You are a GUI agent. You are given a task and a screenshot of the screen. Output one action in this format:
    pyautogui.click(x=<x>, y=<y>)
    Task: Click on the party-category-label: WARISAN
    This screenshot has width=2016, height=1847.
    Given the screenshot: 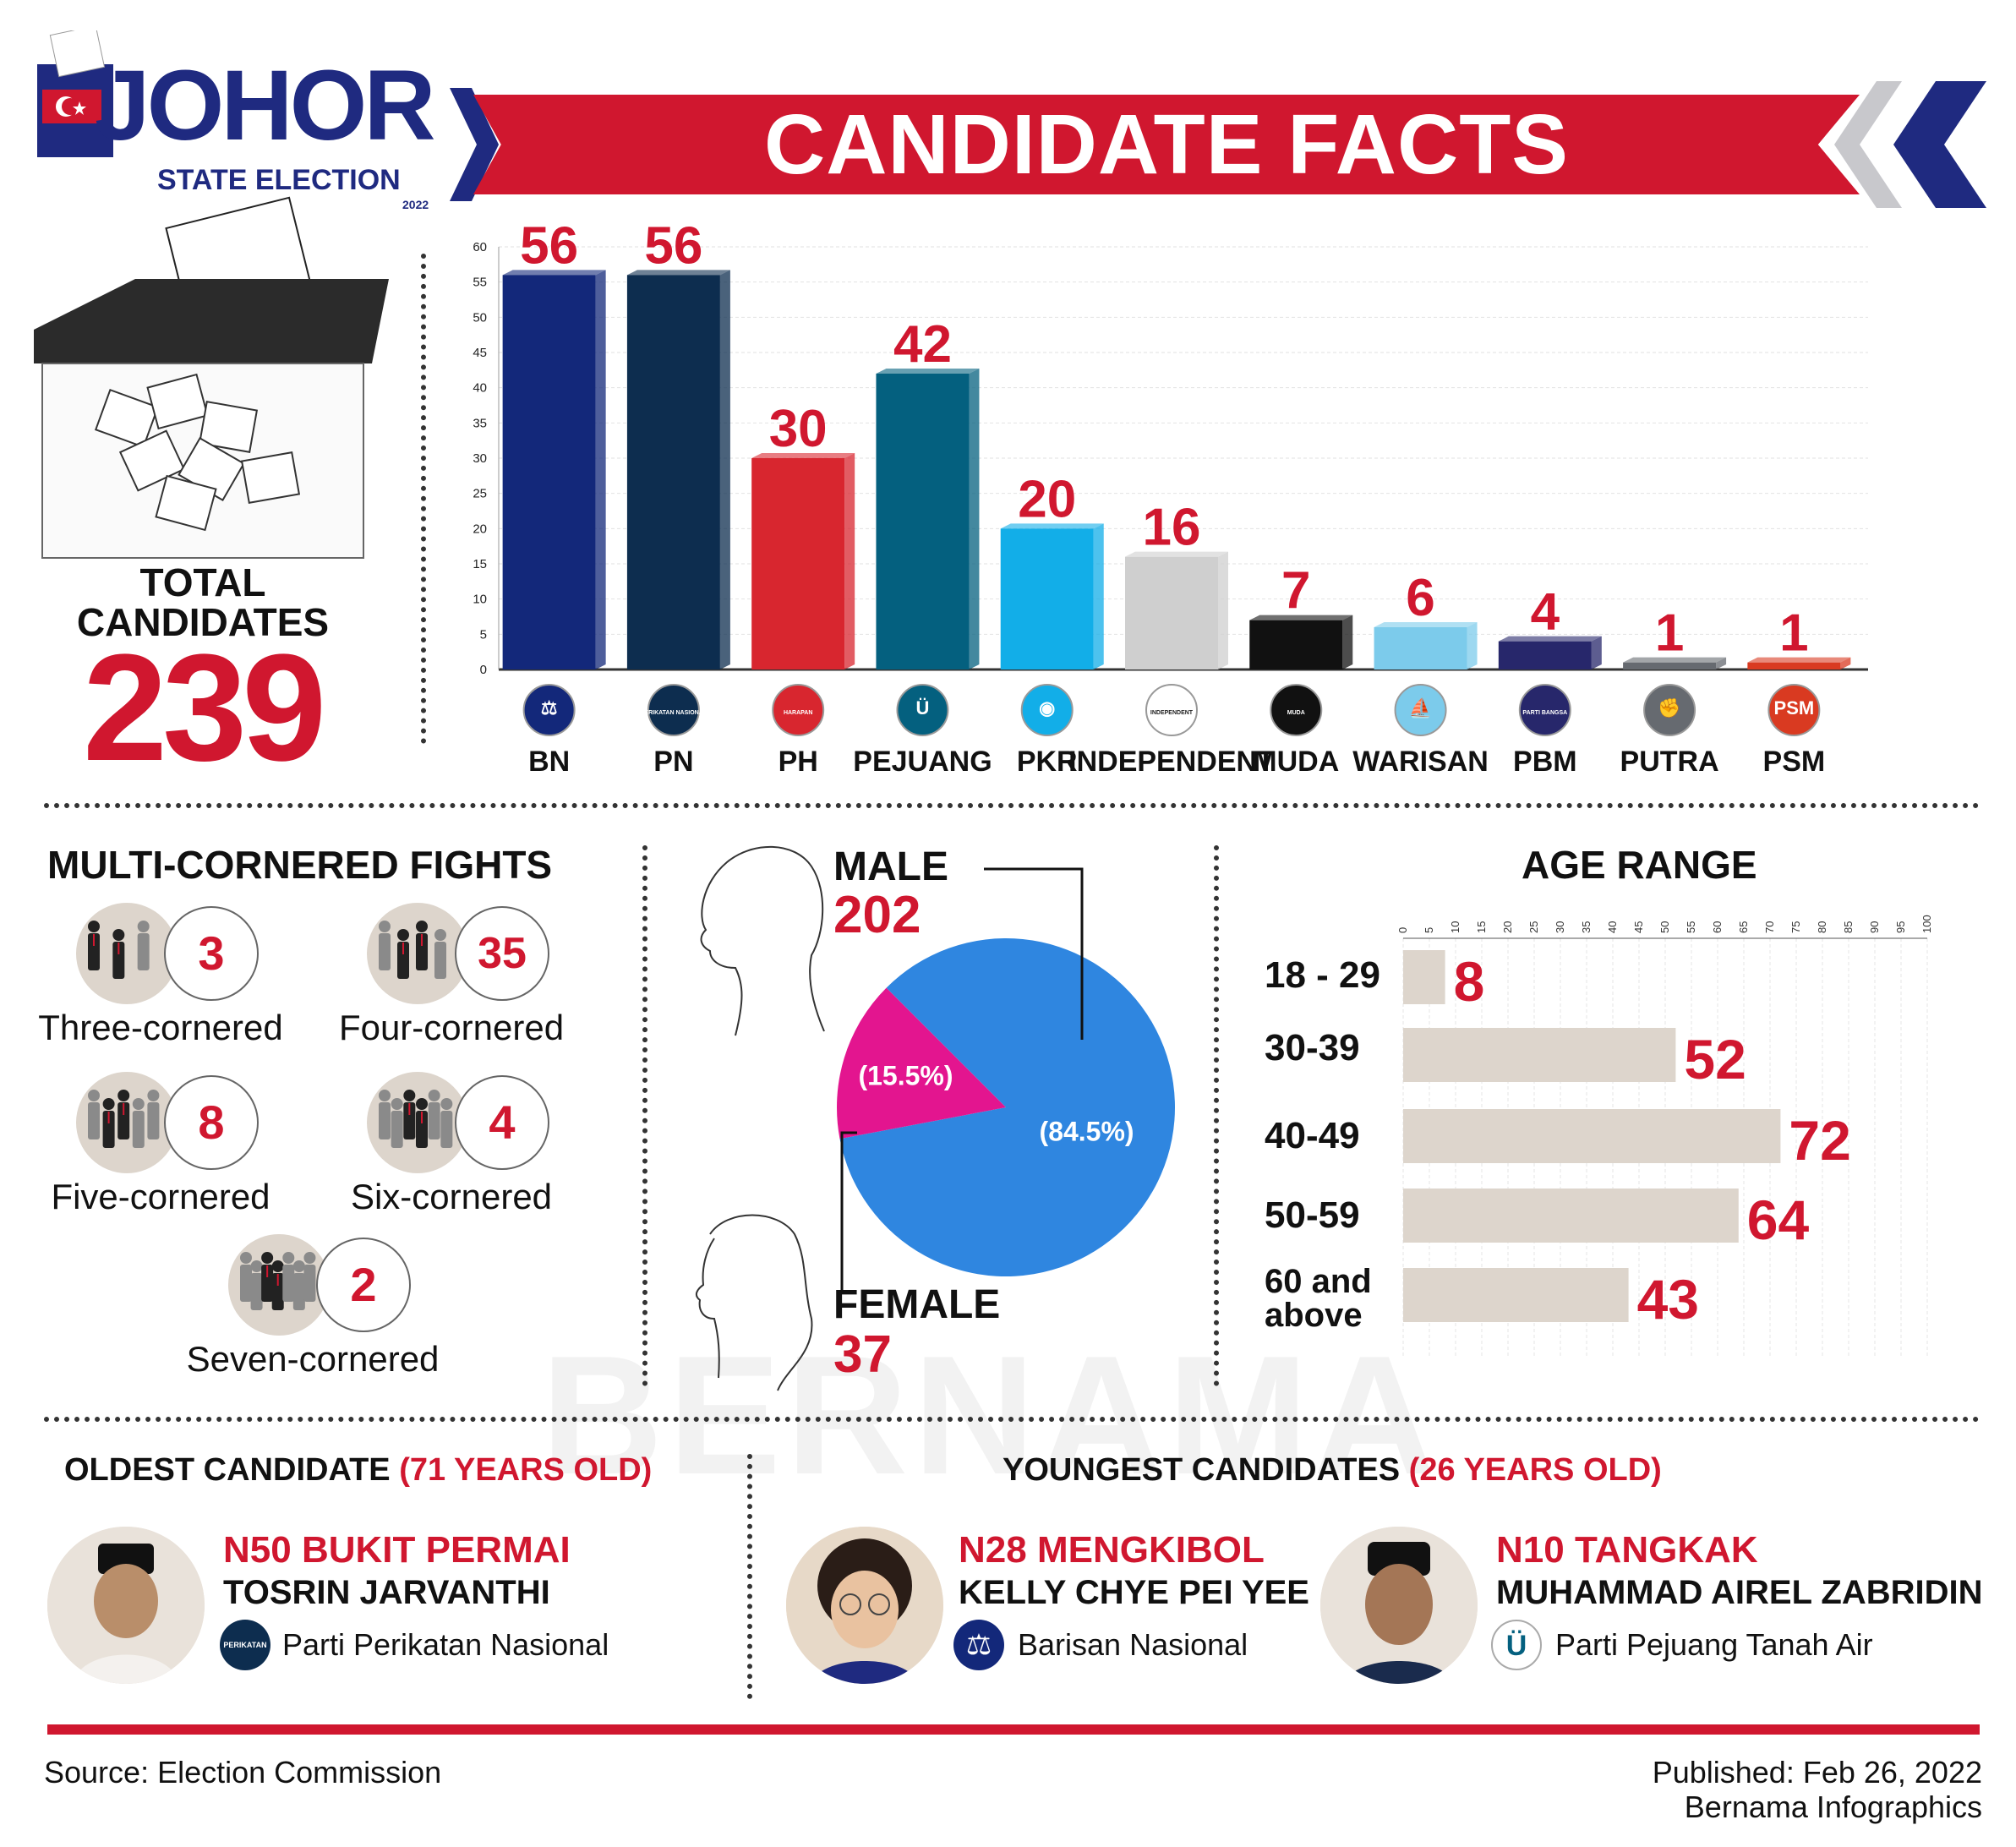 What is the action you would take?
    pyautogui.click(x=1420, y=762)
    